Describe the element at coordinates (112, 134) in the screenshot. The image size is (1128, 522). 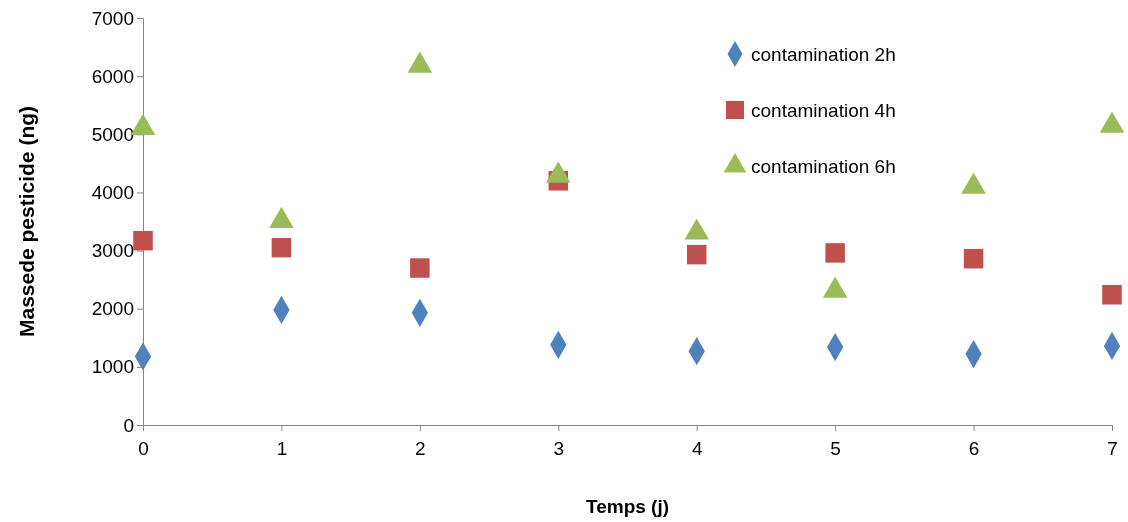
I see `y-tick-label: 5000` at that location.